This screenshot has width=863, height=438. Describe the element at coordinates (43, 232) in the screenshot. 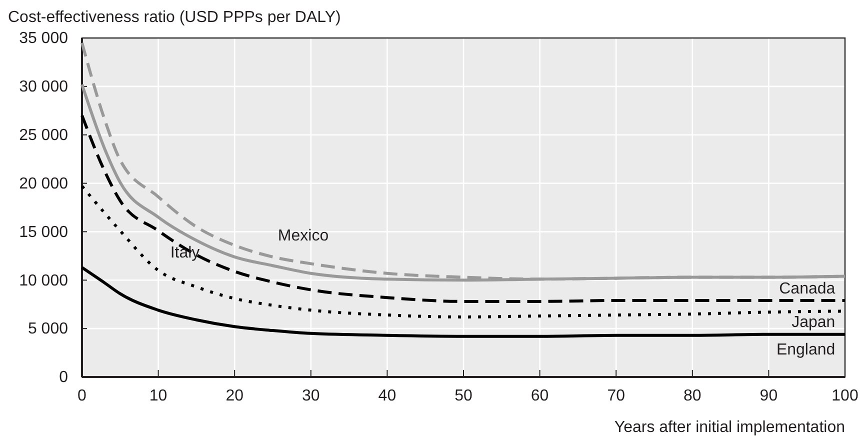

I see `y-tick-label: 15 000` at that location.